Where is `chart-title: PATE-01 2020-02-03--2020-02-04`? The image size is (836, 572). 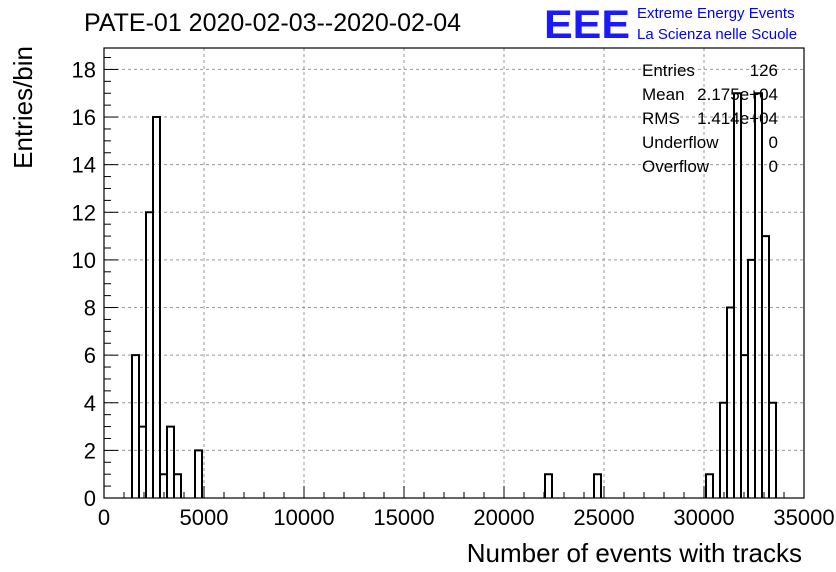
chart-title: PATE-01 2020-02-03--2020-02-04 is located at coordinates (272, 23).